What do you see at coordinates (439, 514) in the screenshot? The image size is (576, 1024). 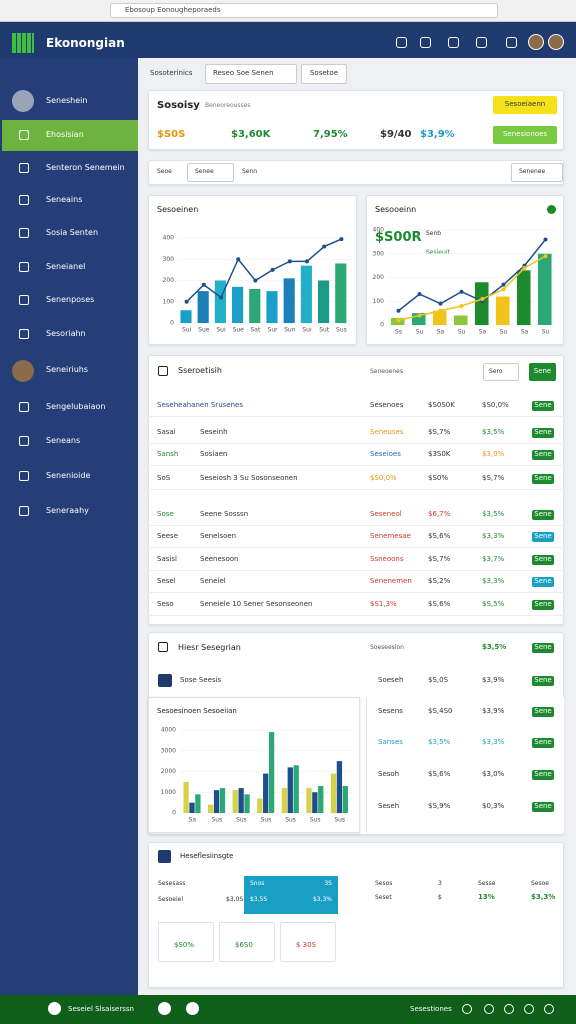 I see `cell: $6,7%` at bounding box center [439, 514].